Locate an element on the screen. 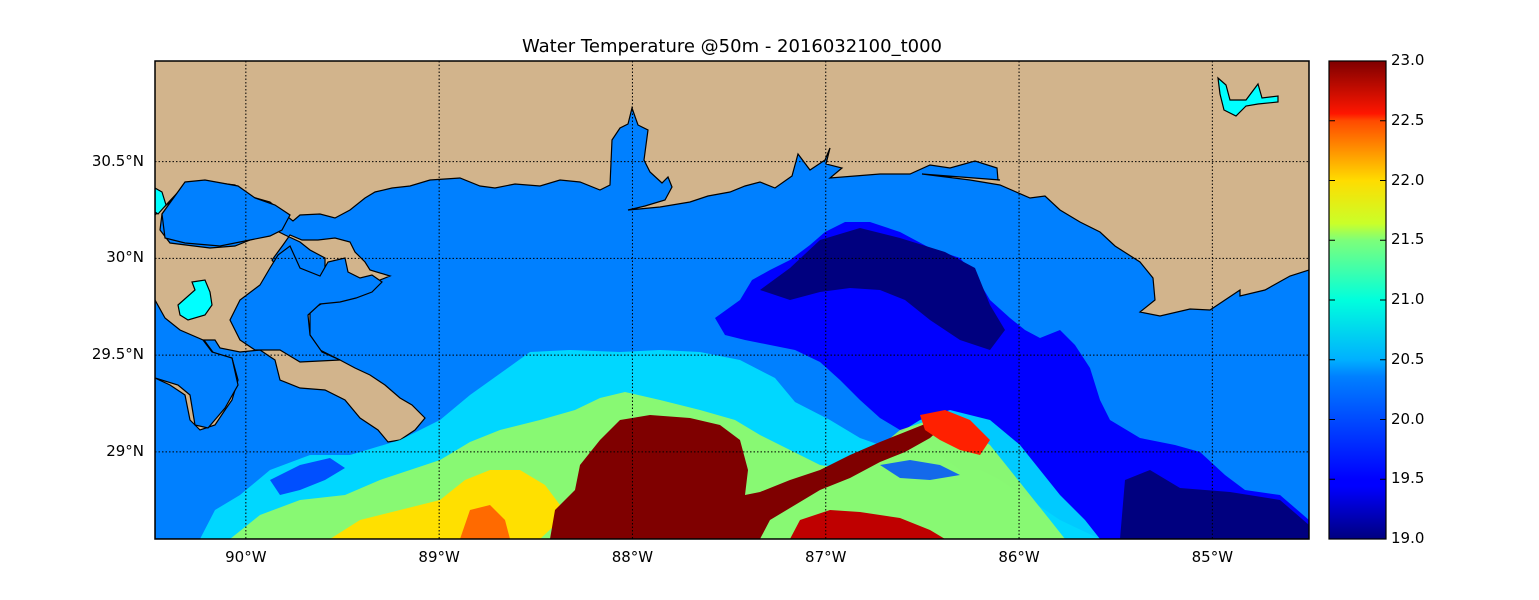 The image size is (1539, 600). colorbar-ticks is located at coordinates (1357, 300).